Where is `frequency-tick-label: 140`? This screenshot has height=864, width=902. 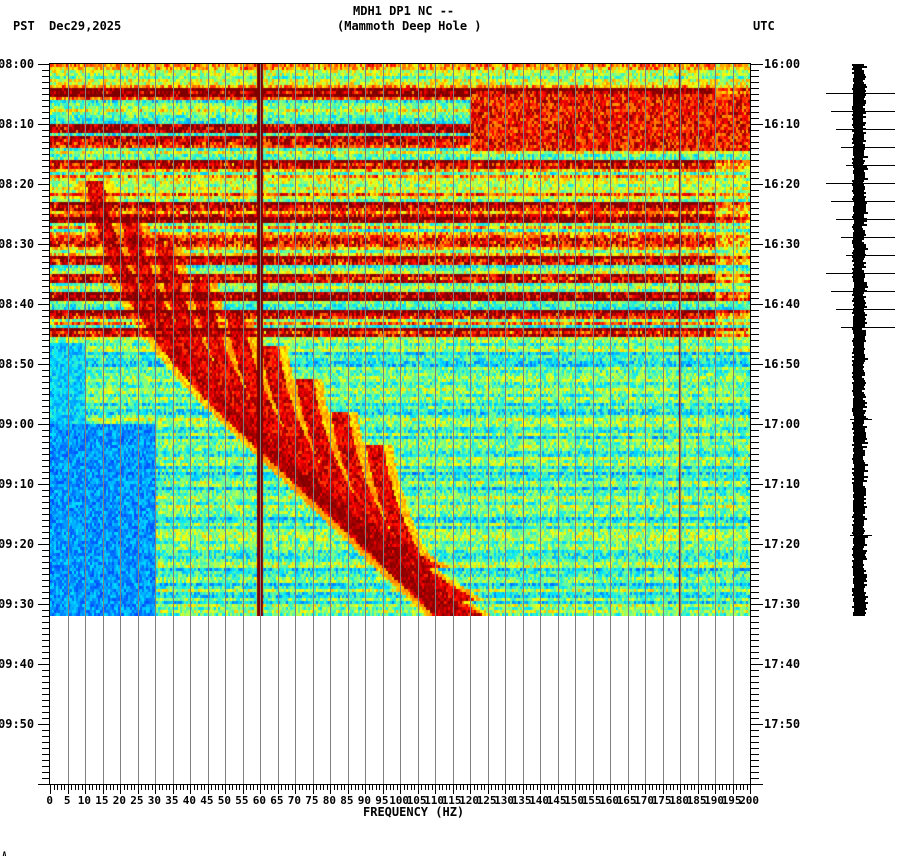
frequency-tick-label: 140 is located at coordinates (539, 800).